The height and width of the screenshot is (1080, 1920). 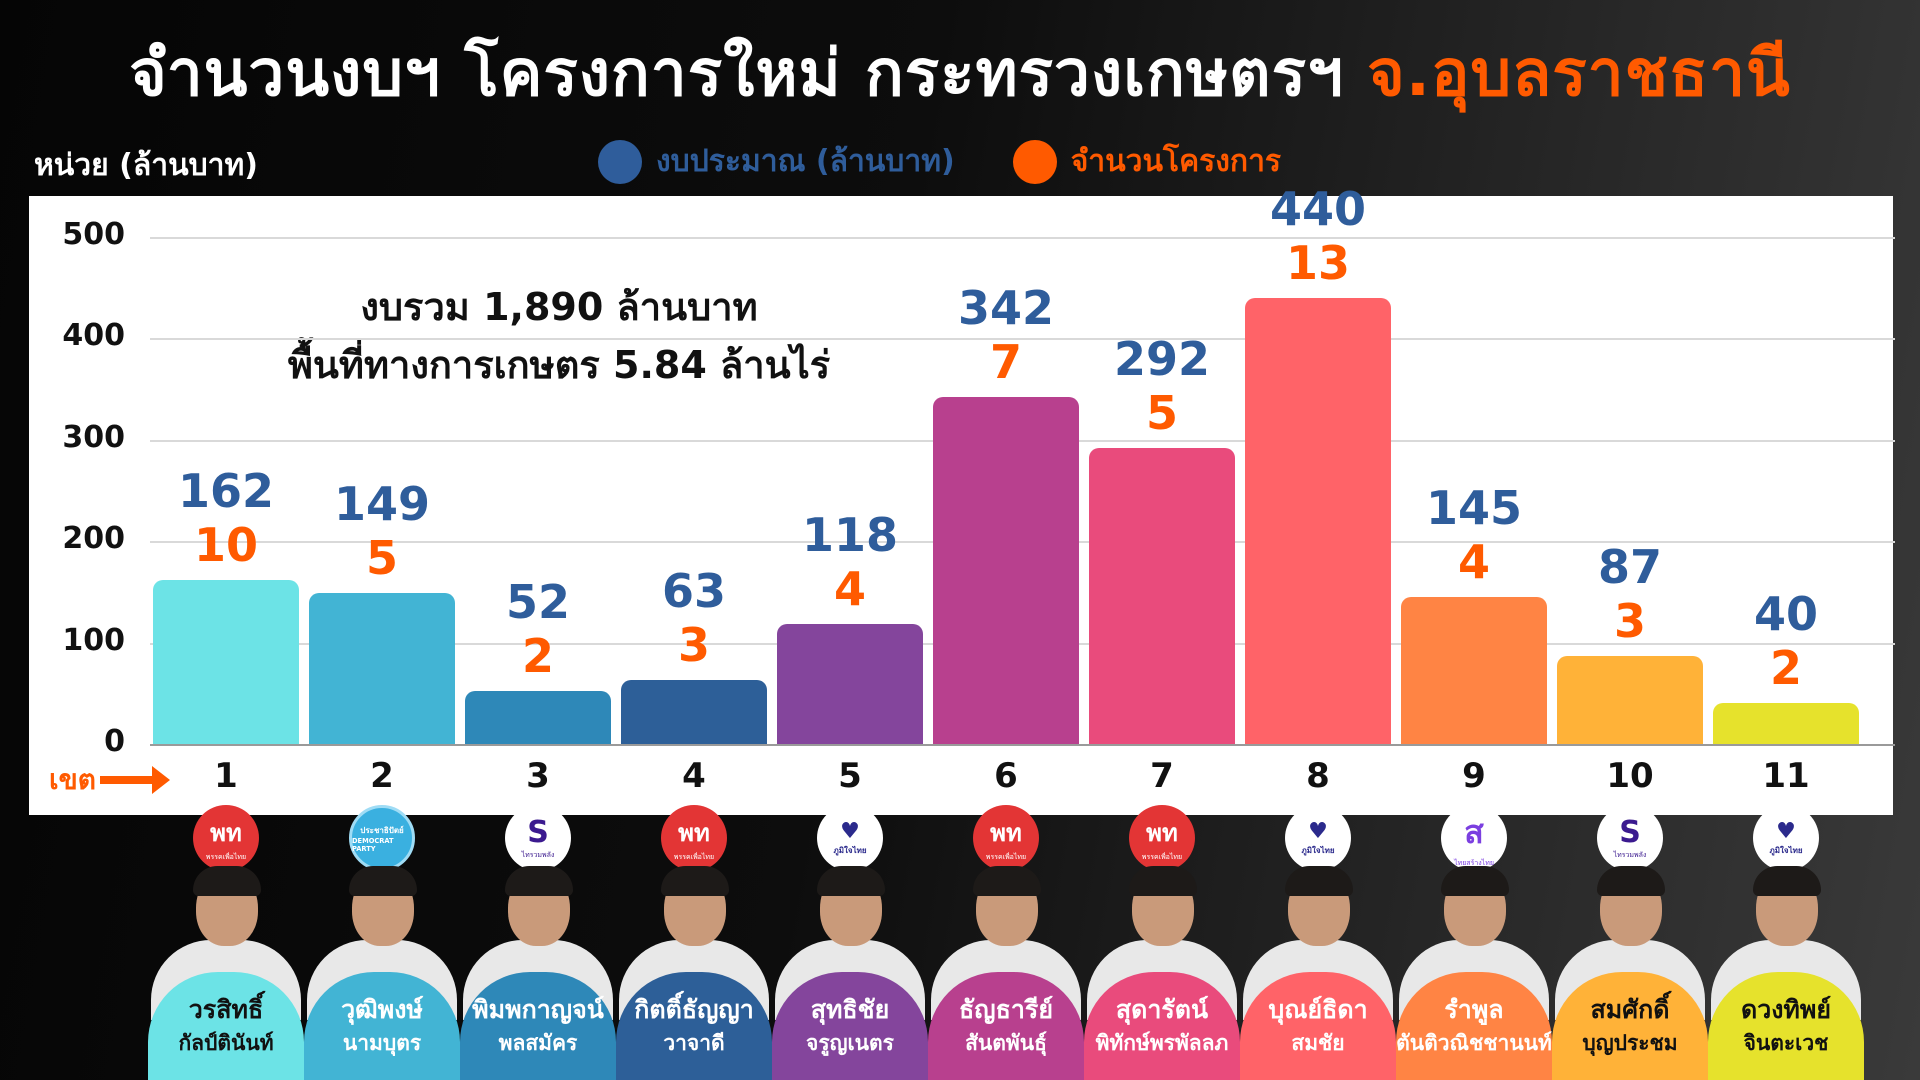 What do you see at coordinates (93, 234) in the screenshot?
I see `y-tick-label: 500` at bounding box center [93, 234].